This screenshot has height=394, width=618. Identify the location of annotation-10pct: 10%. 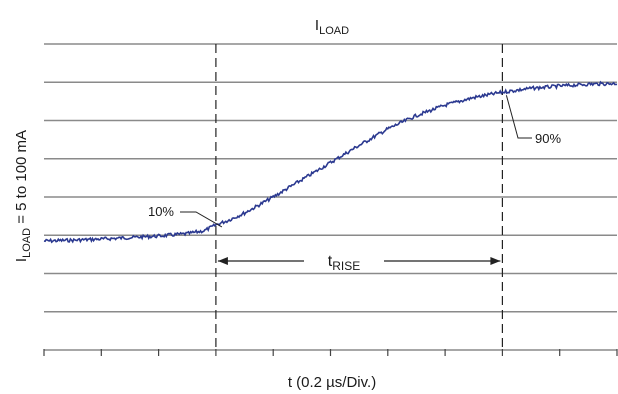
(161, 211).